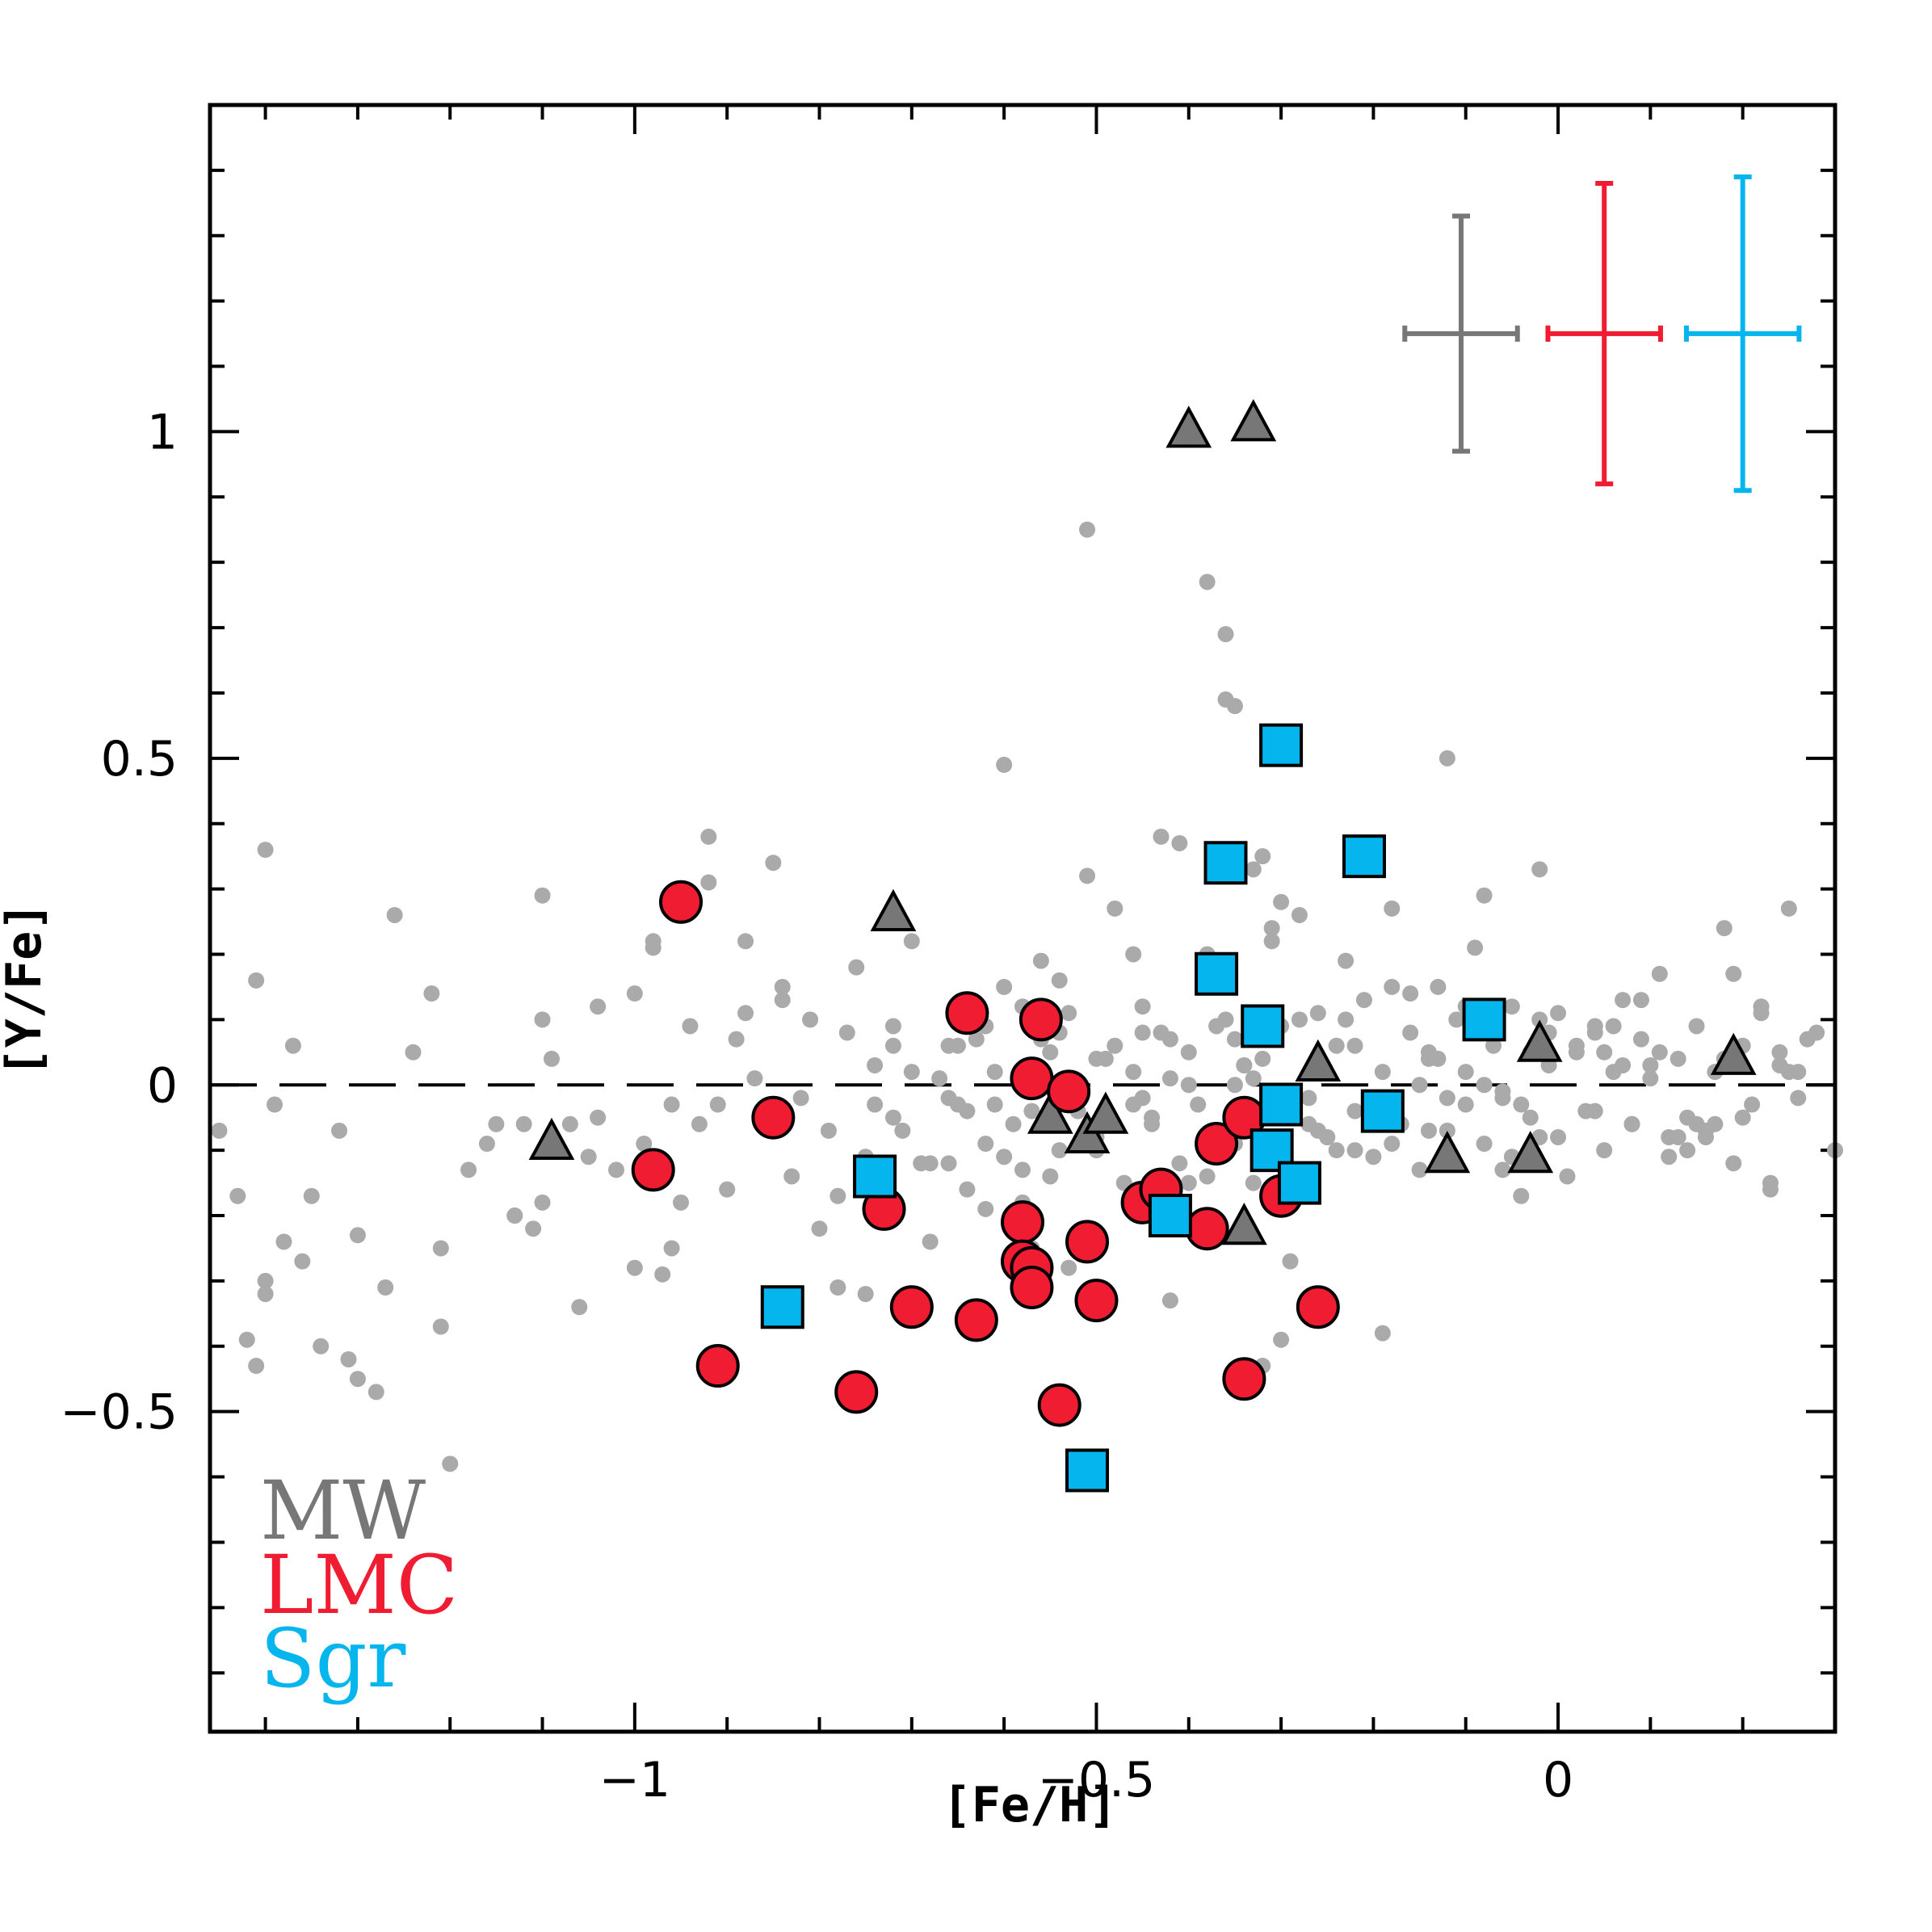 Image resolution: width=1932 pixels, height=1932 pixels. Describe the element at coordinates (1742, 334) in the screenshot. I see `error-bar-sgr` at that location.